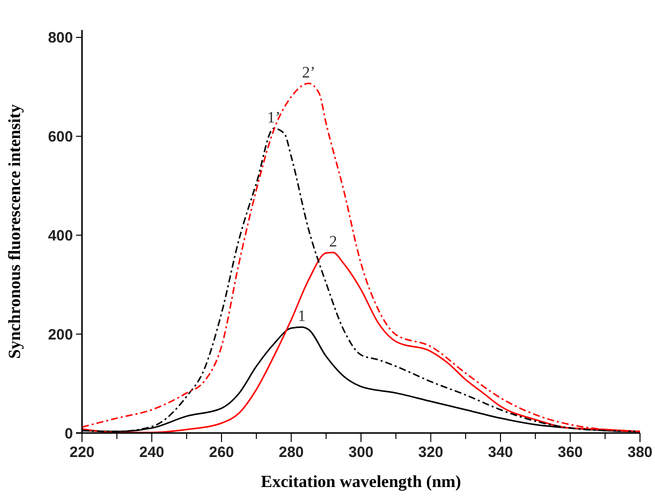 Image resolution: width=655 pixels, height=499 pixels. Describe the element at coordinates (570, 452) in the screenshot. I see `x-tick-label: 360` at that location.